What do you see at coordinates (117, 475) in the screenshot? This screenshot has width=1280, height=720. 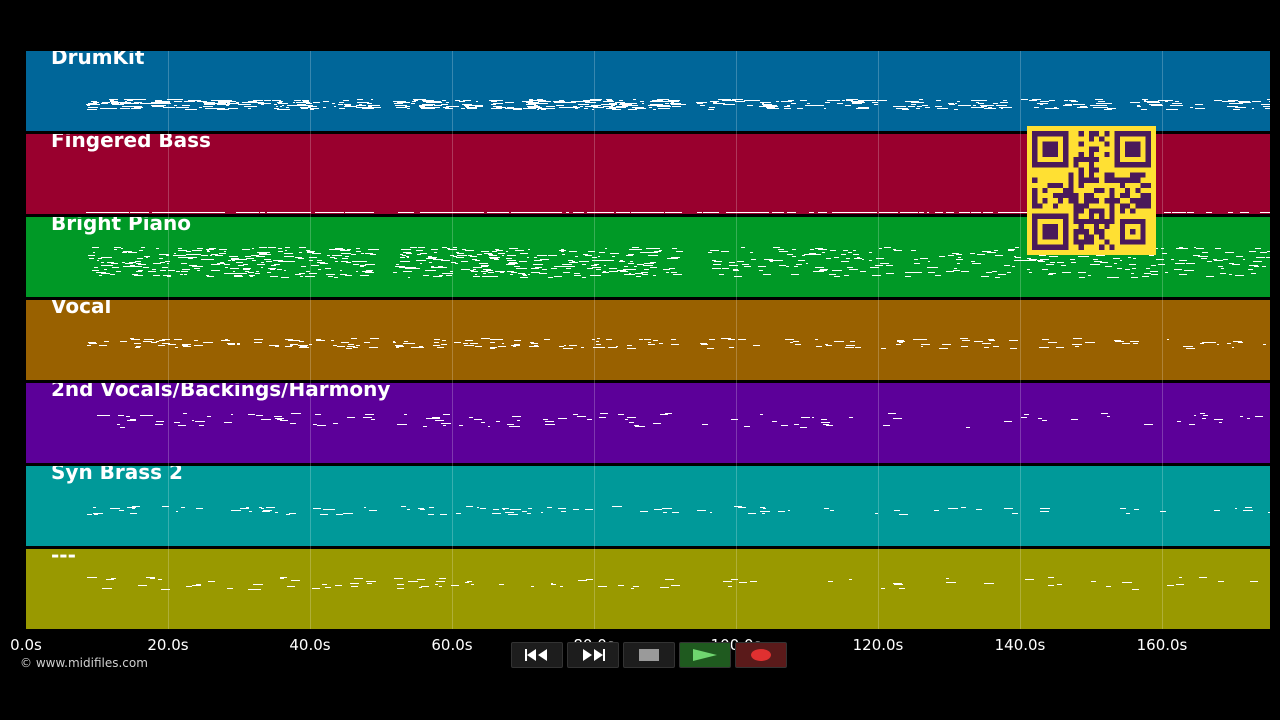 I see `track-name: Syn Brass 2` at bounding box center [117, 475].